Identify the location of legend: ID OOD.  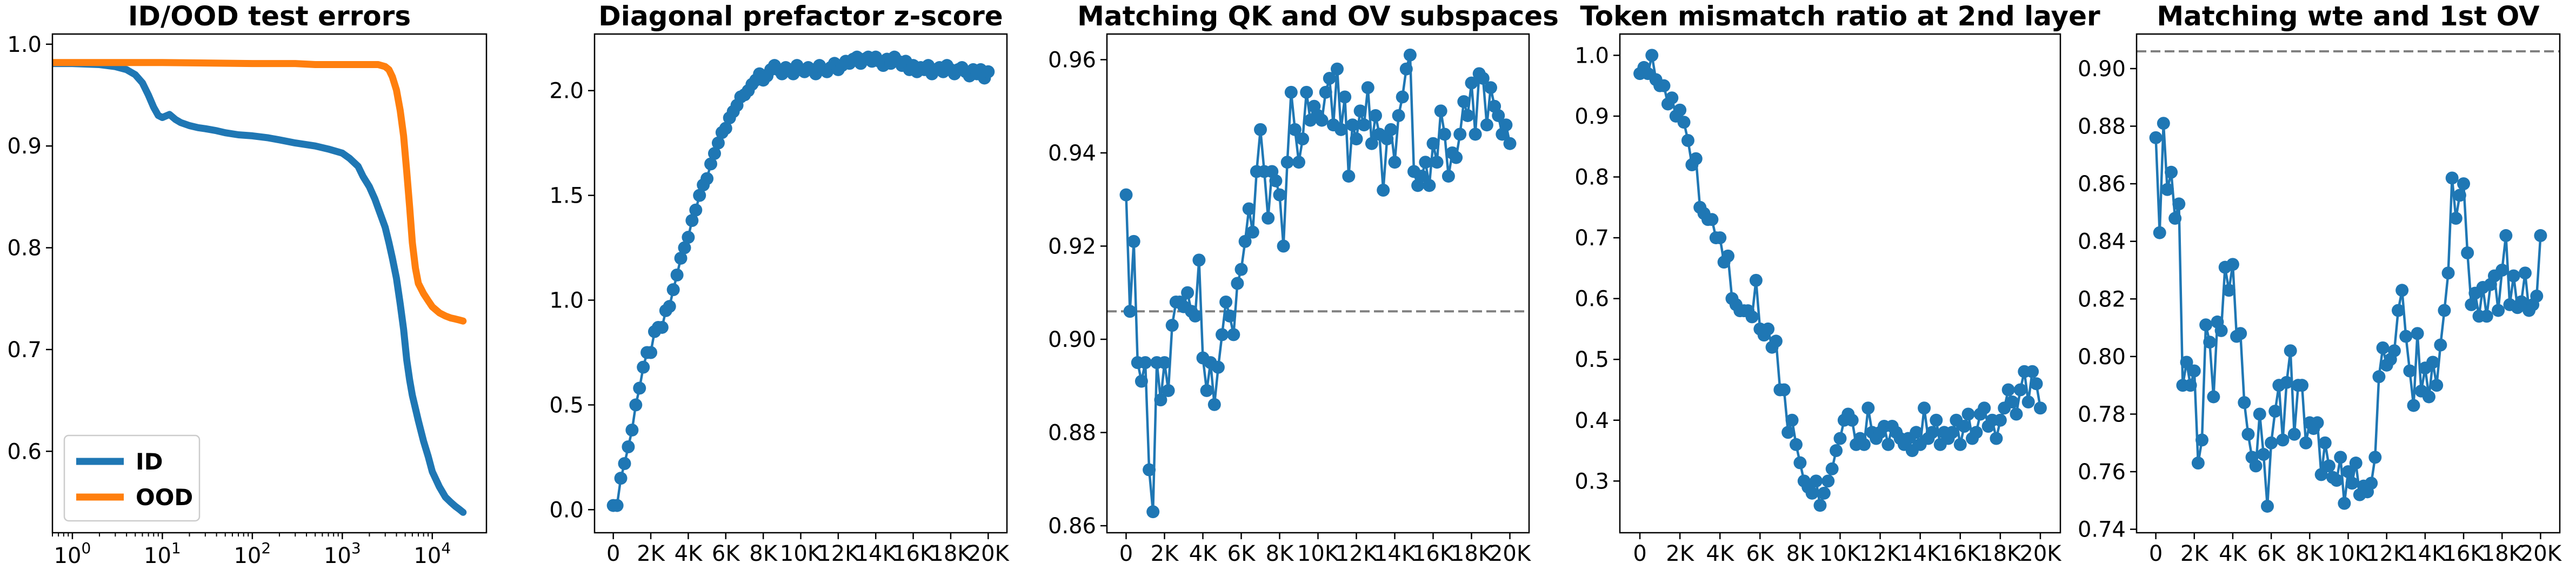
(132, 478).